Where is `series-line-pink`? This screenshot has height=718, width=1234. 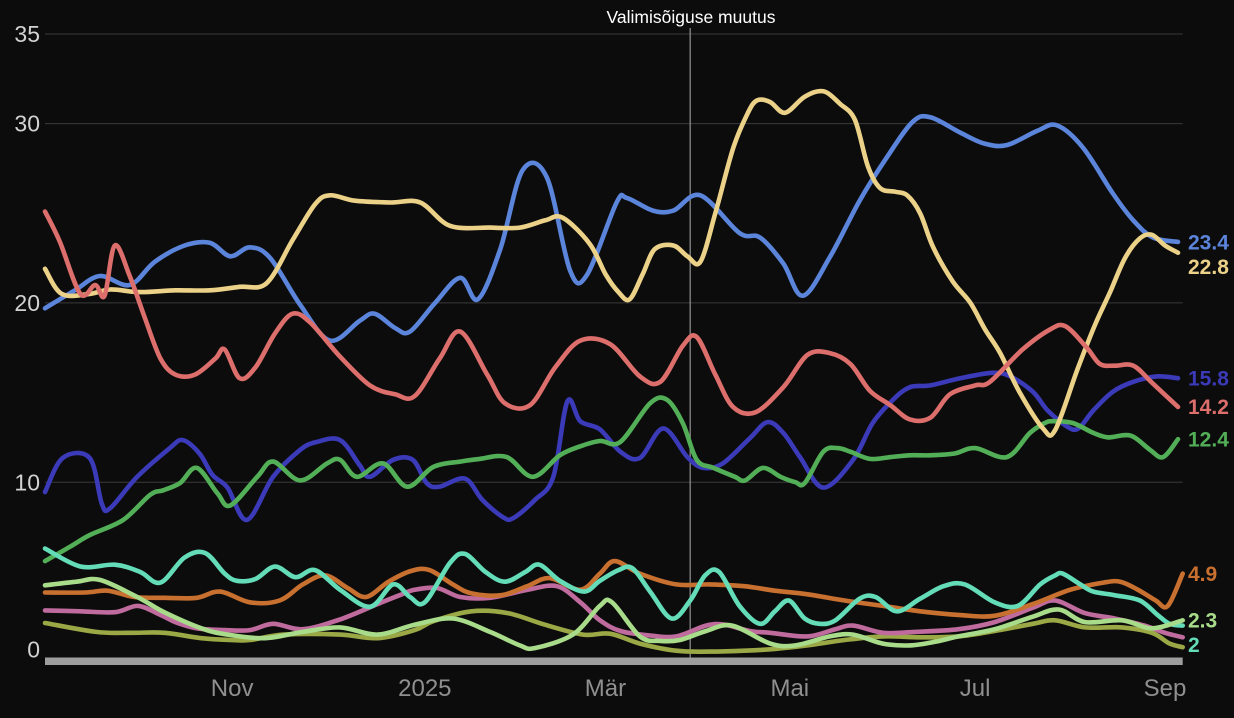 series-line-pink is located at coordinates (613, 611).